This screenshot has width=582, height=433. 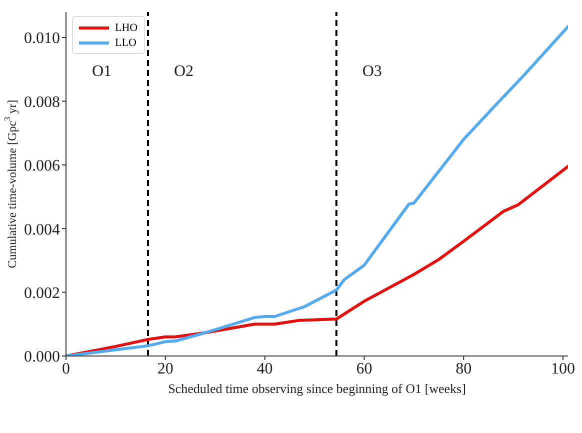 What do you see at coordinates (125, 42) in the screenshot?
I see `legend-label: LLO` at bounding box center [125, 42].